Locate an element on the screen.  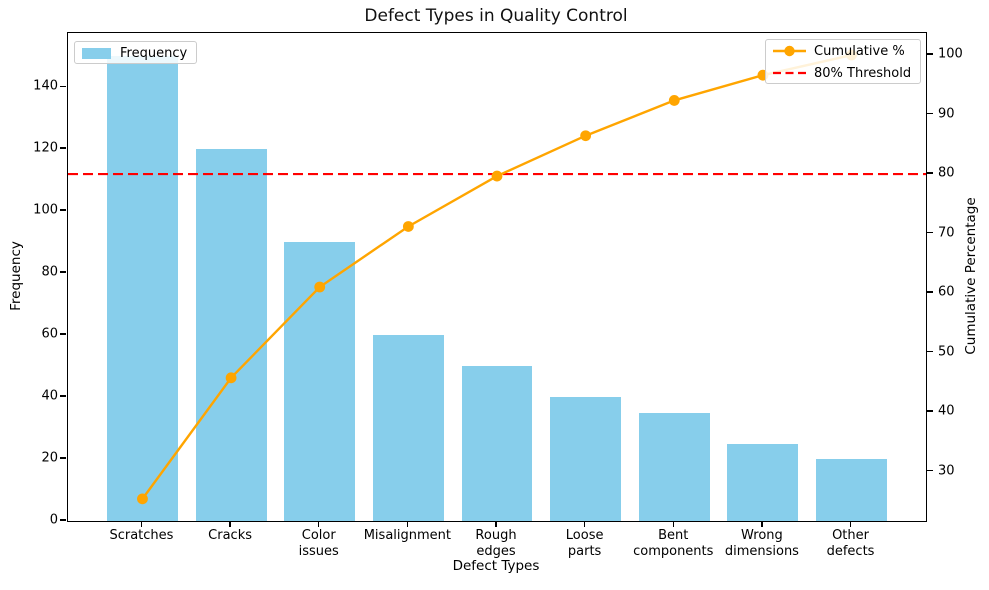
right-y-tick-label: 90 is located at coordinates (946, 114).